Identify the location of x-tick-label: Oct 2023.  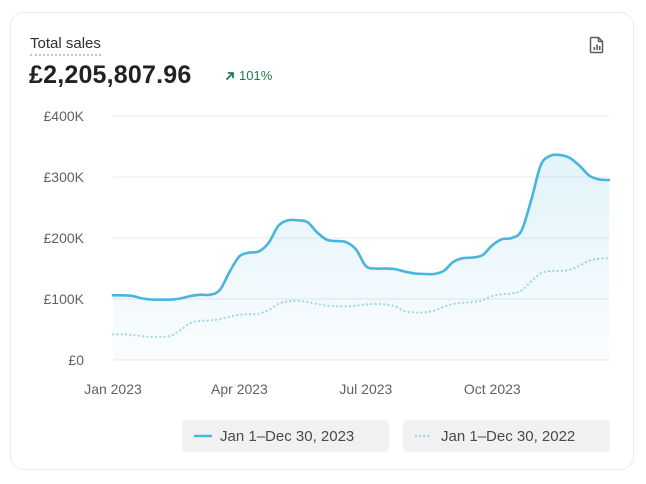
(492, 389).